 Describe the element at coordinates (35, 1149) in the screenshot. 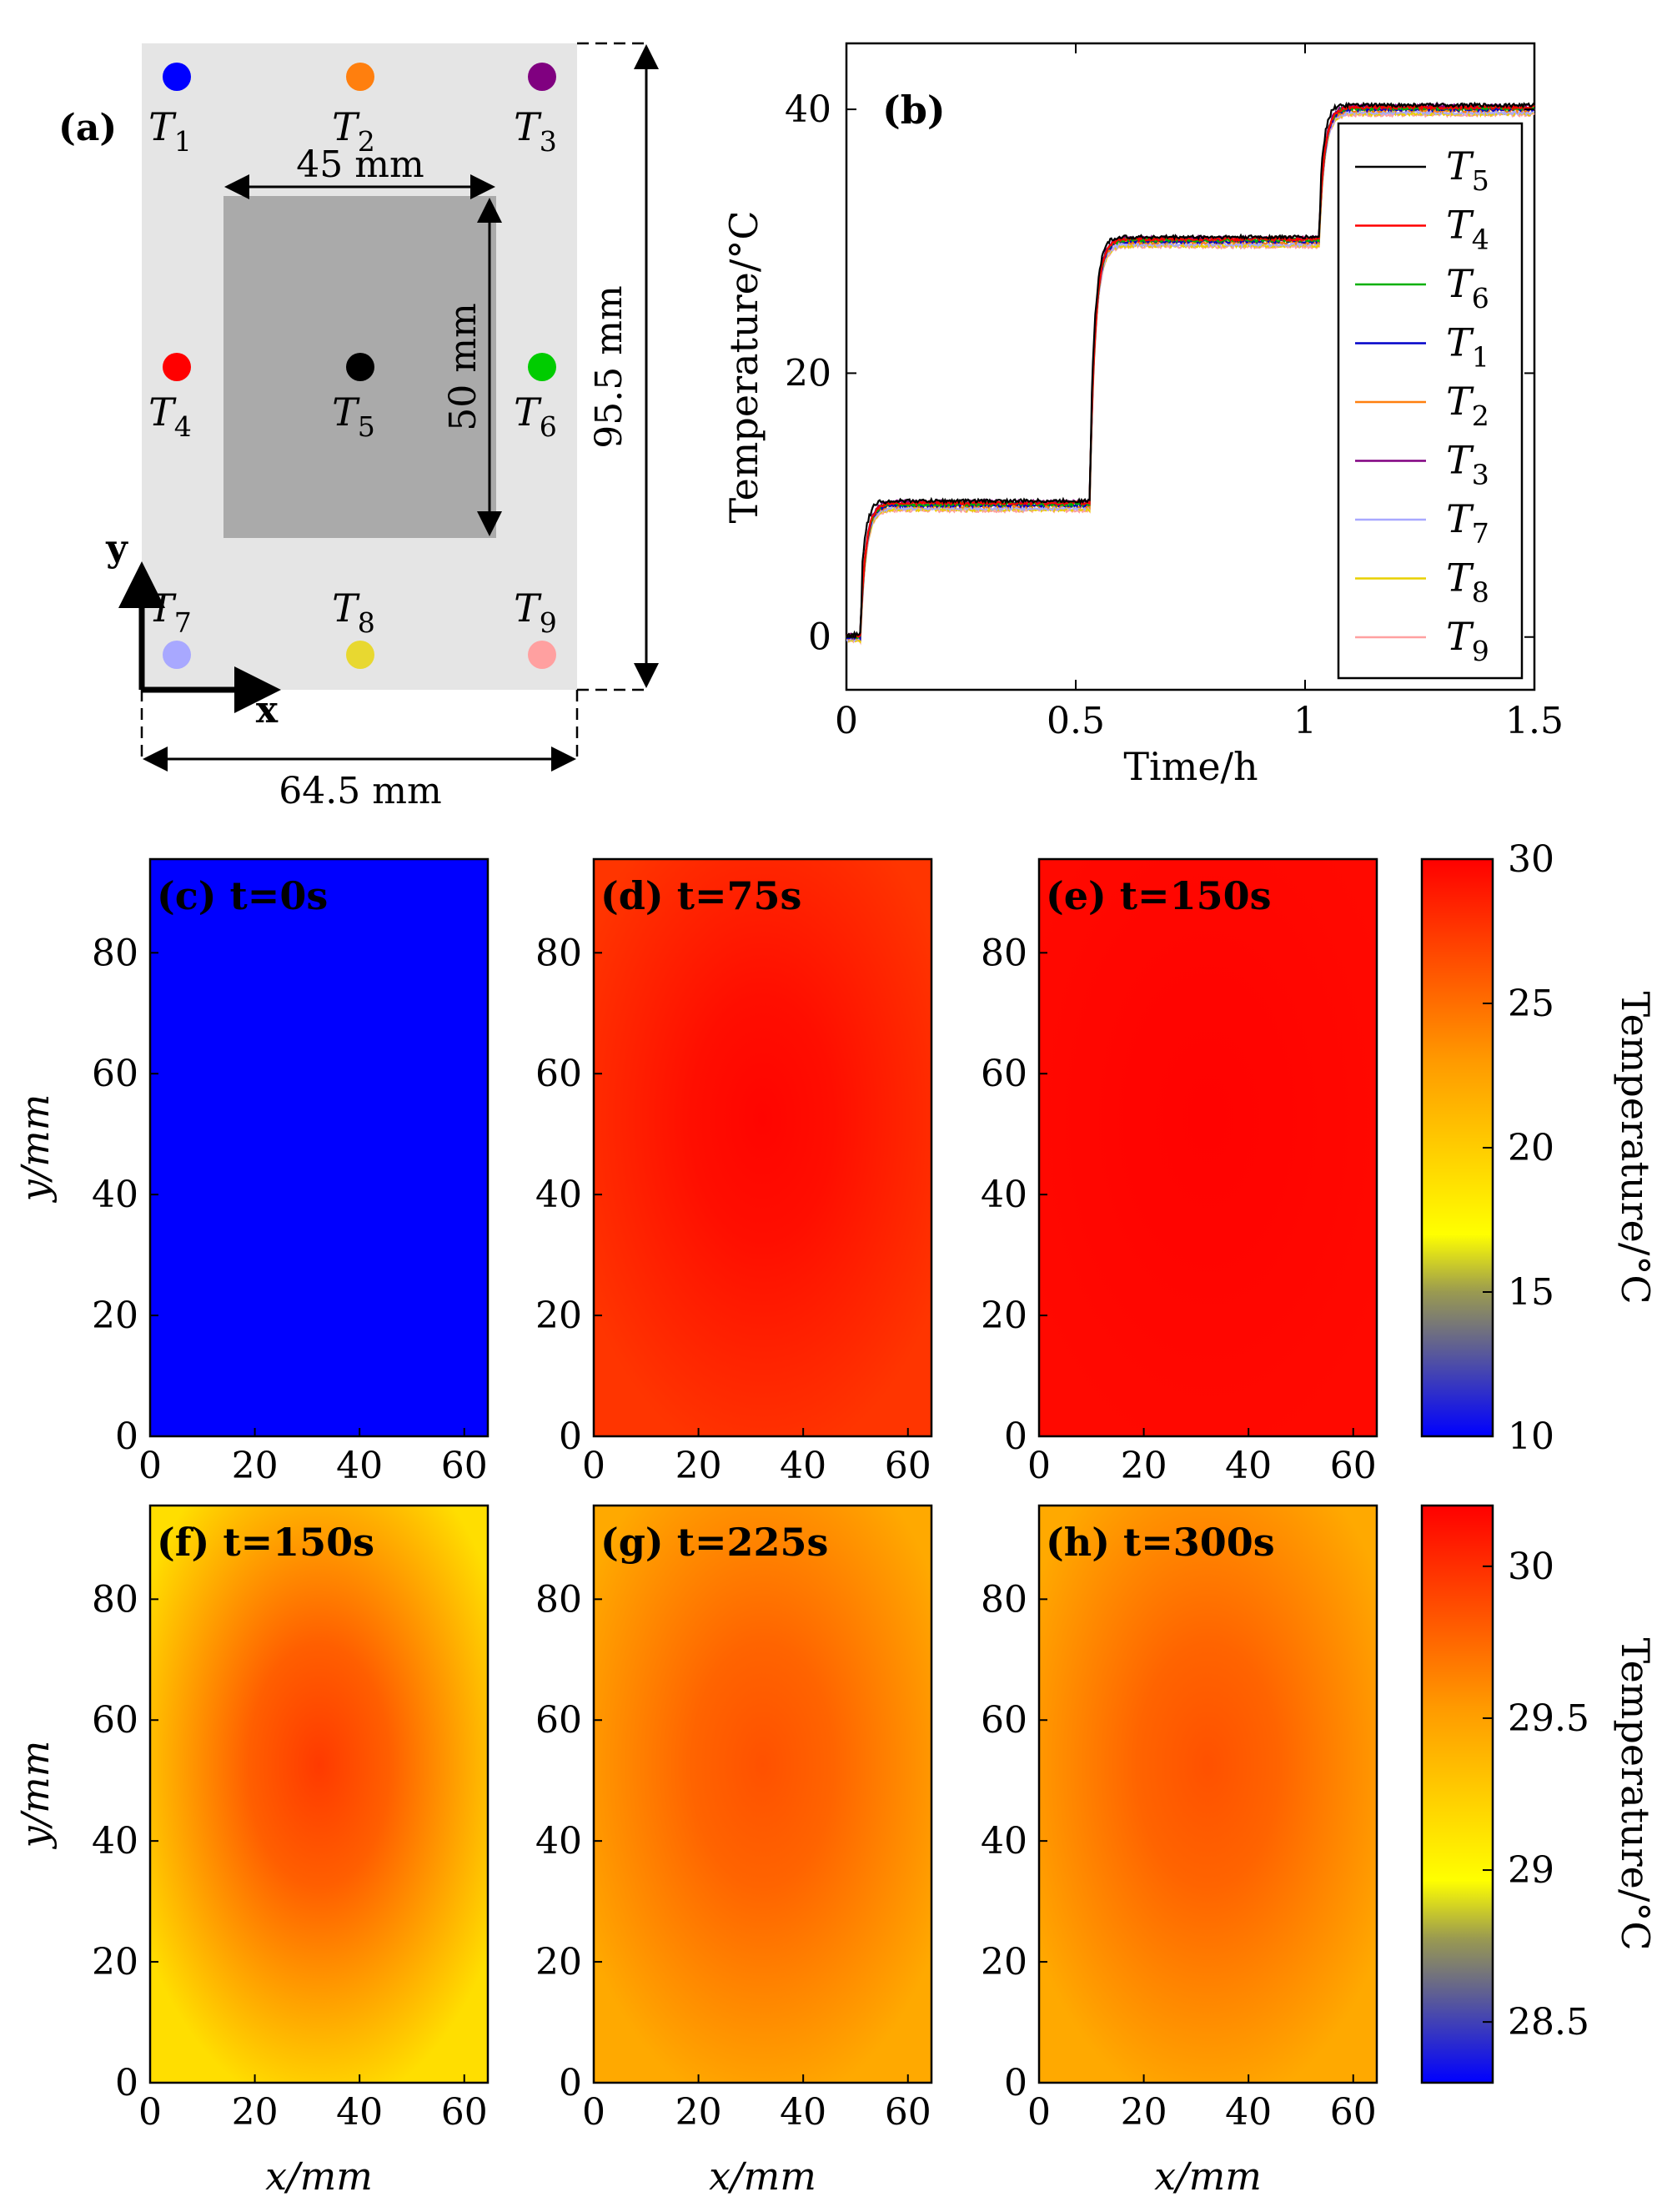

I see `y-axis-label: y/mm` at that location.